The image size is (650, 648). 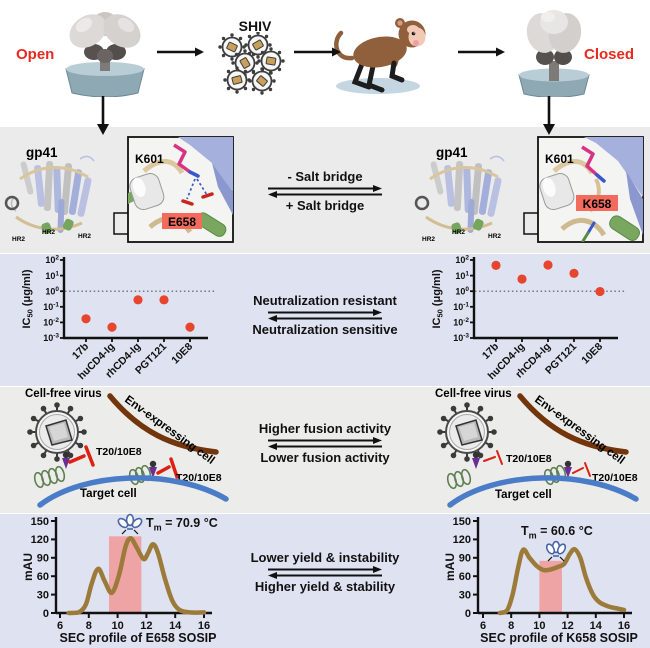 I want to click on y-tick-label: 120, so click(x=462, y=540).